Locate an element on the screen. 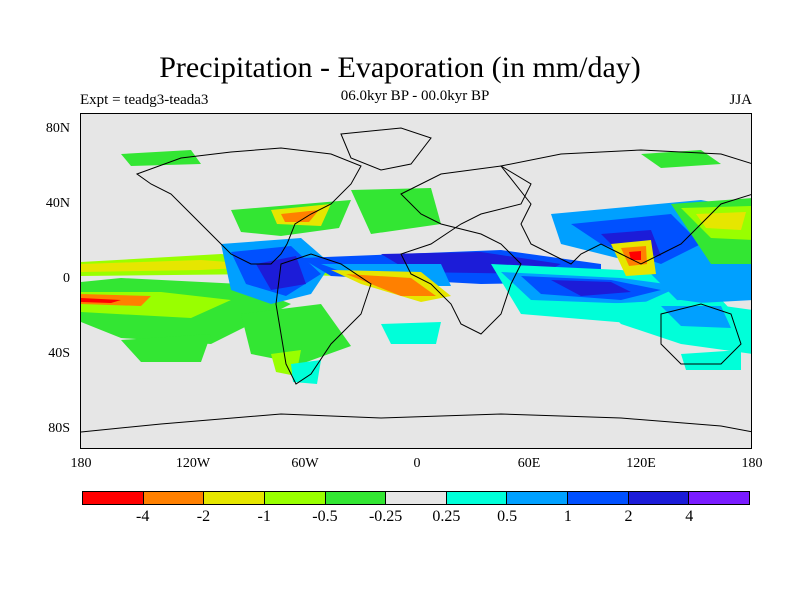 Image resolution: width=800 pixels, height=600 pixels. colorbar-label: -2 is located at coordinates (203, 516).